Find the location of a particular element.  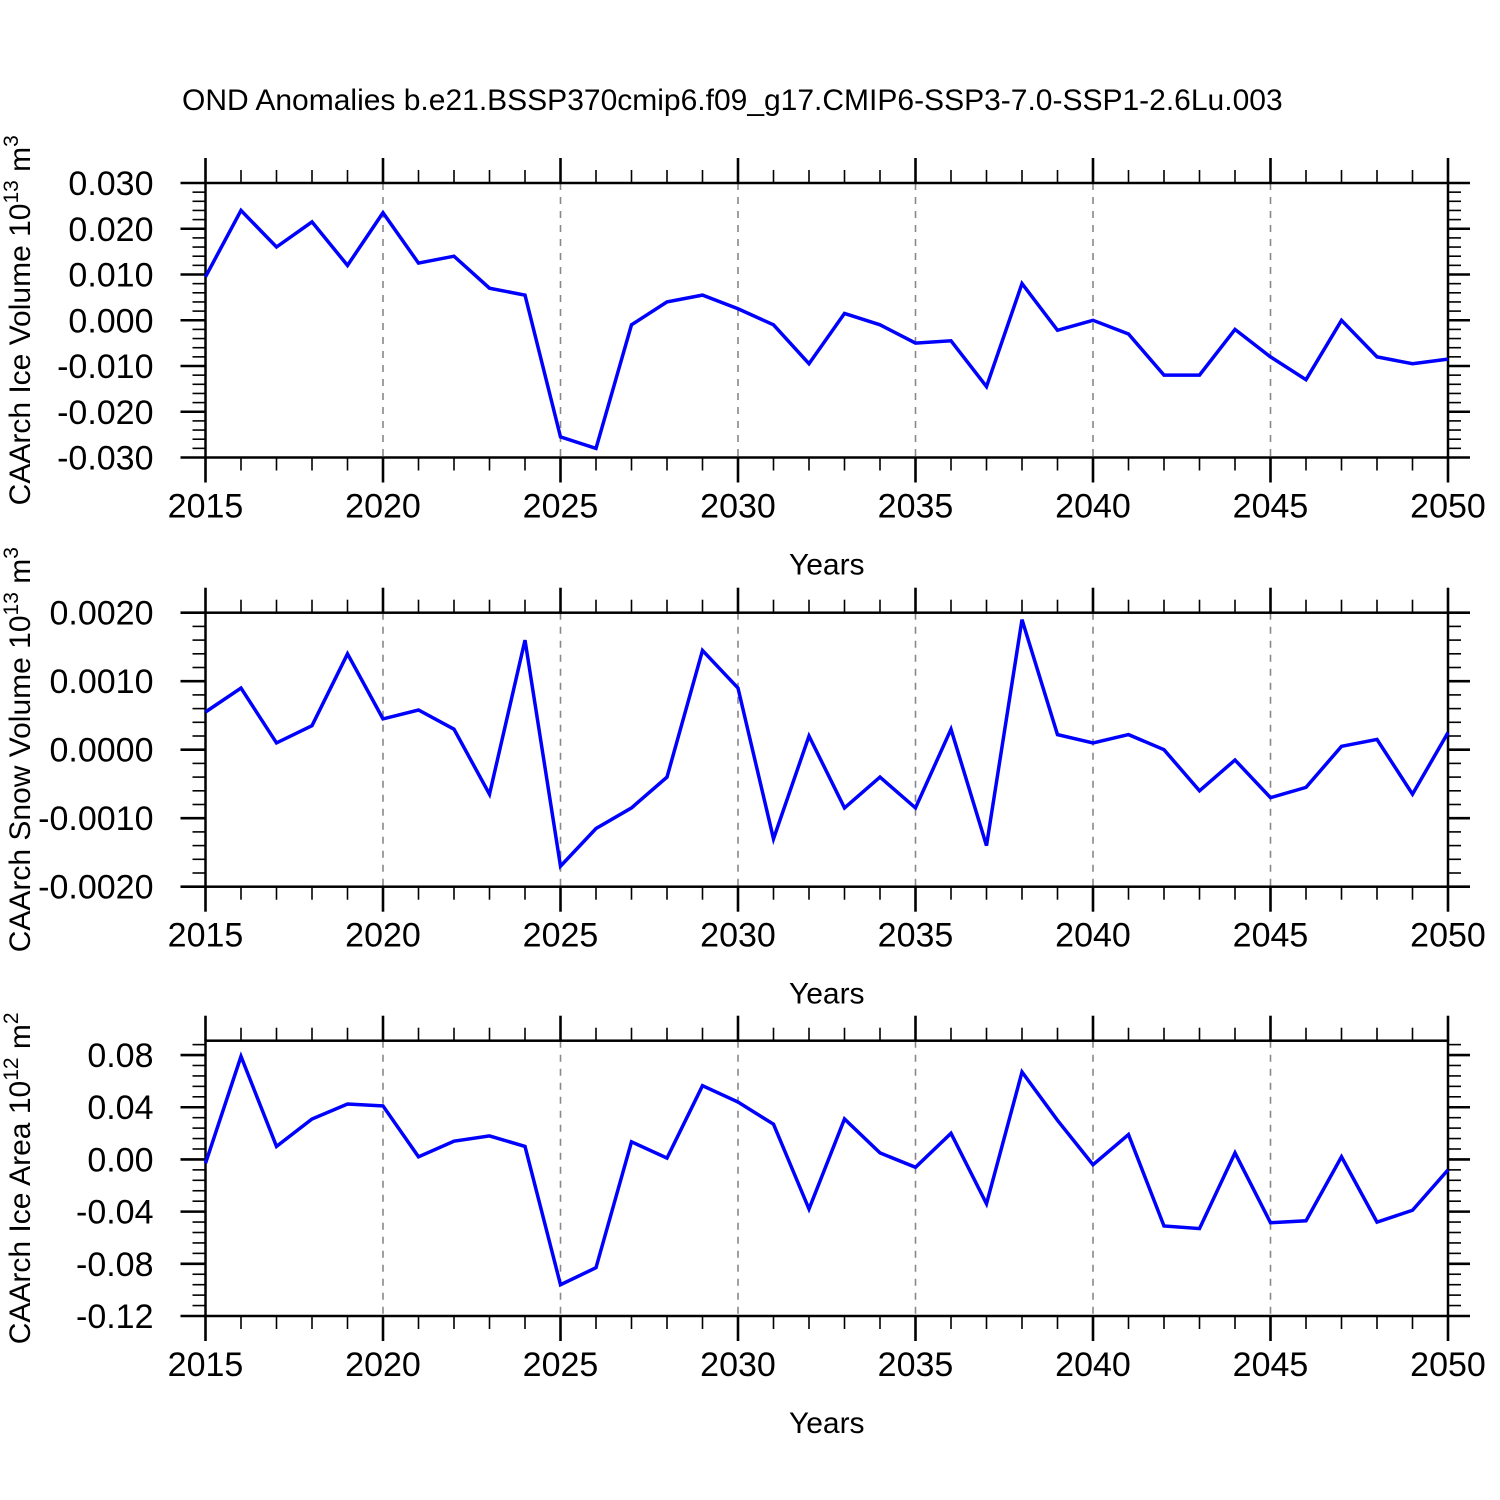

y-axis-title: CAArch Ice Volume 1013 m3 is located at coordinates (18, 320).